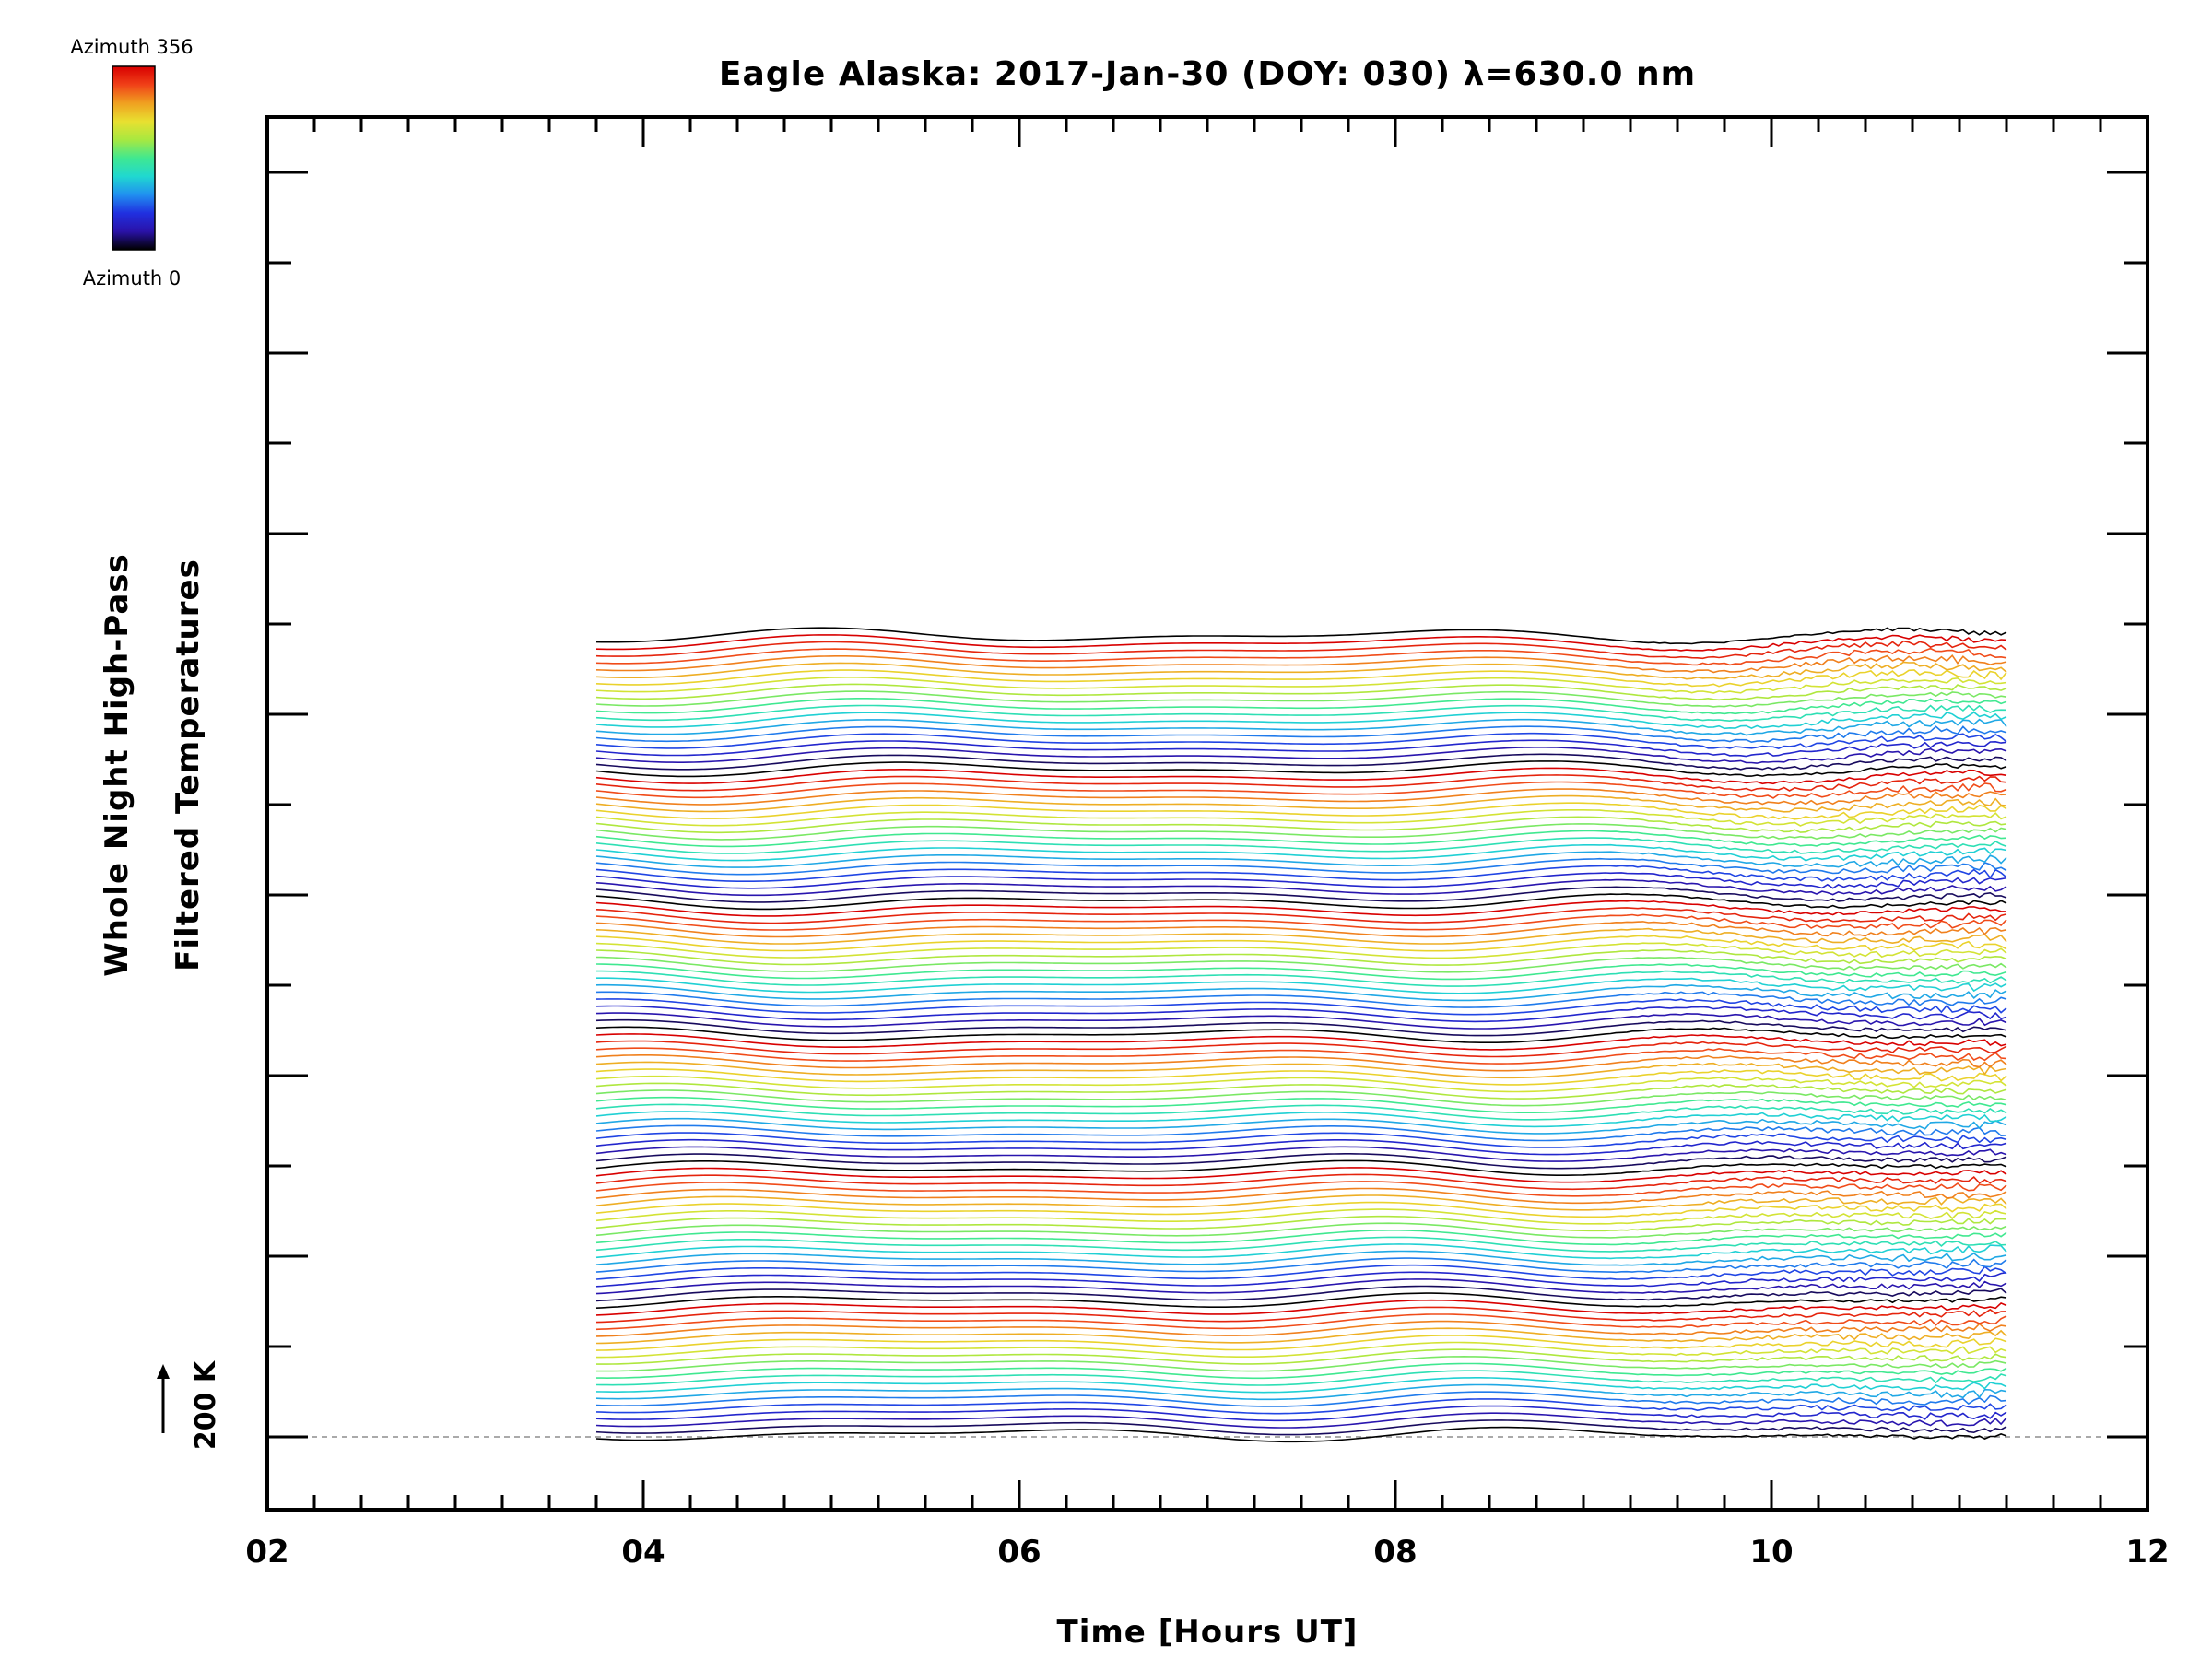 Image resolution: width=2212 pixels, height=1659 pixels. I want to click on scale-bar: 200 K, so click(189, 1404).